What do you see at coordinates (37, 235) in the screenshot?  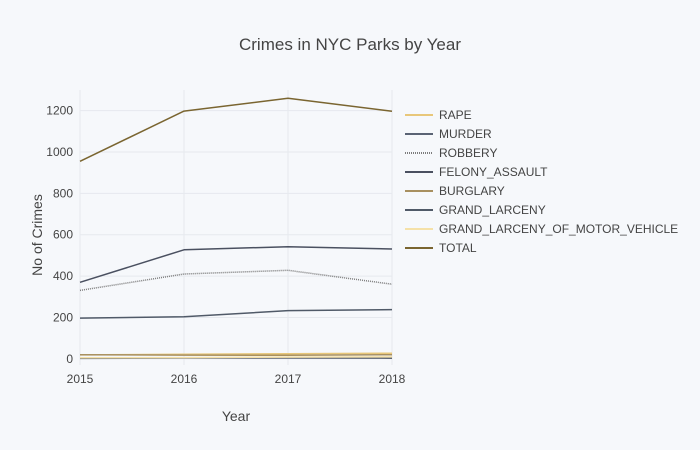 I see `y-axis-title: No of Crimes` at bounding box center [37, 235].